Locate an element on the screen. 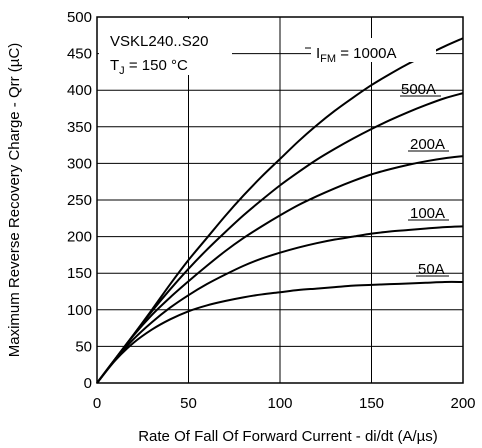  y-tick-label-2: 100 is located at coordinates (79, 310).